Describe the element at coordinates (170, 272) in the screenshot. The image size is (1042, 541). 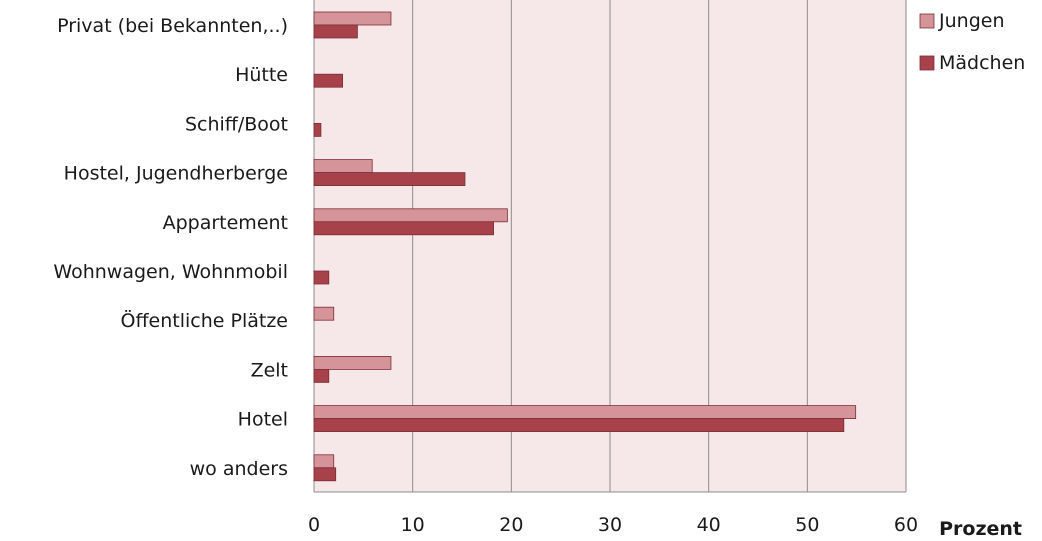
I see `category-label: Wohnwagen, Wohnmobil` at that location.